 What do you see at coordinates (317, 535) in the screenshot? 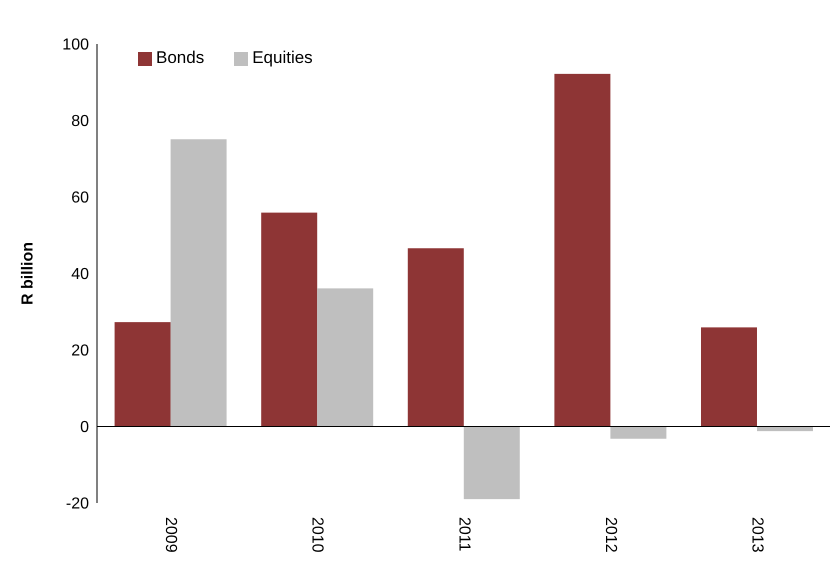
I see `x-tick-label: 2010` at bounding box center [317, 535].